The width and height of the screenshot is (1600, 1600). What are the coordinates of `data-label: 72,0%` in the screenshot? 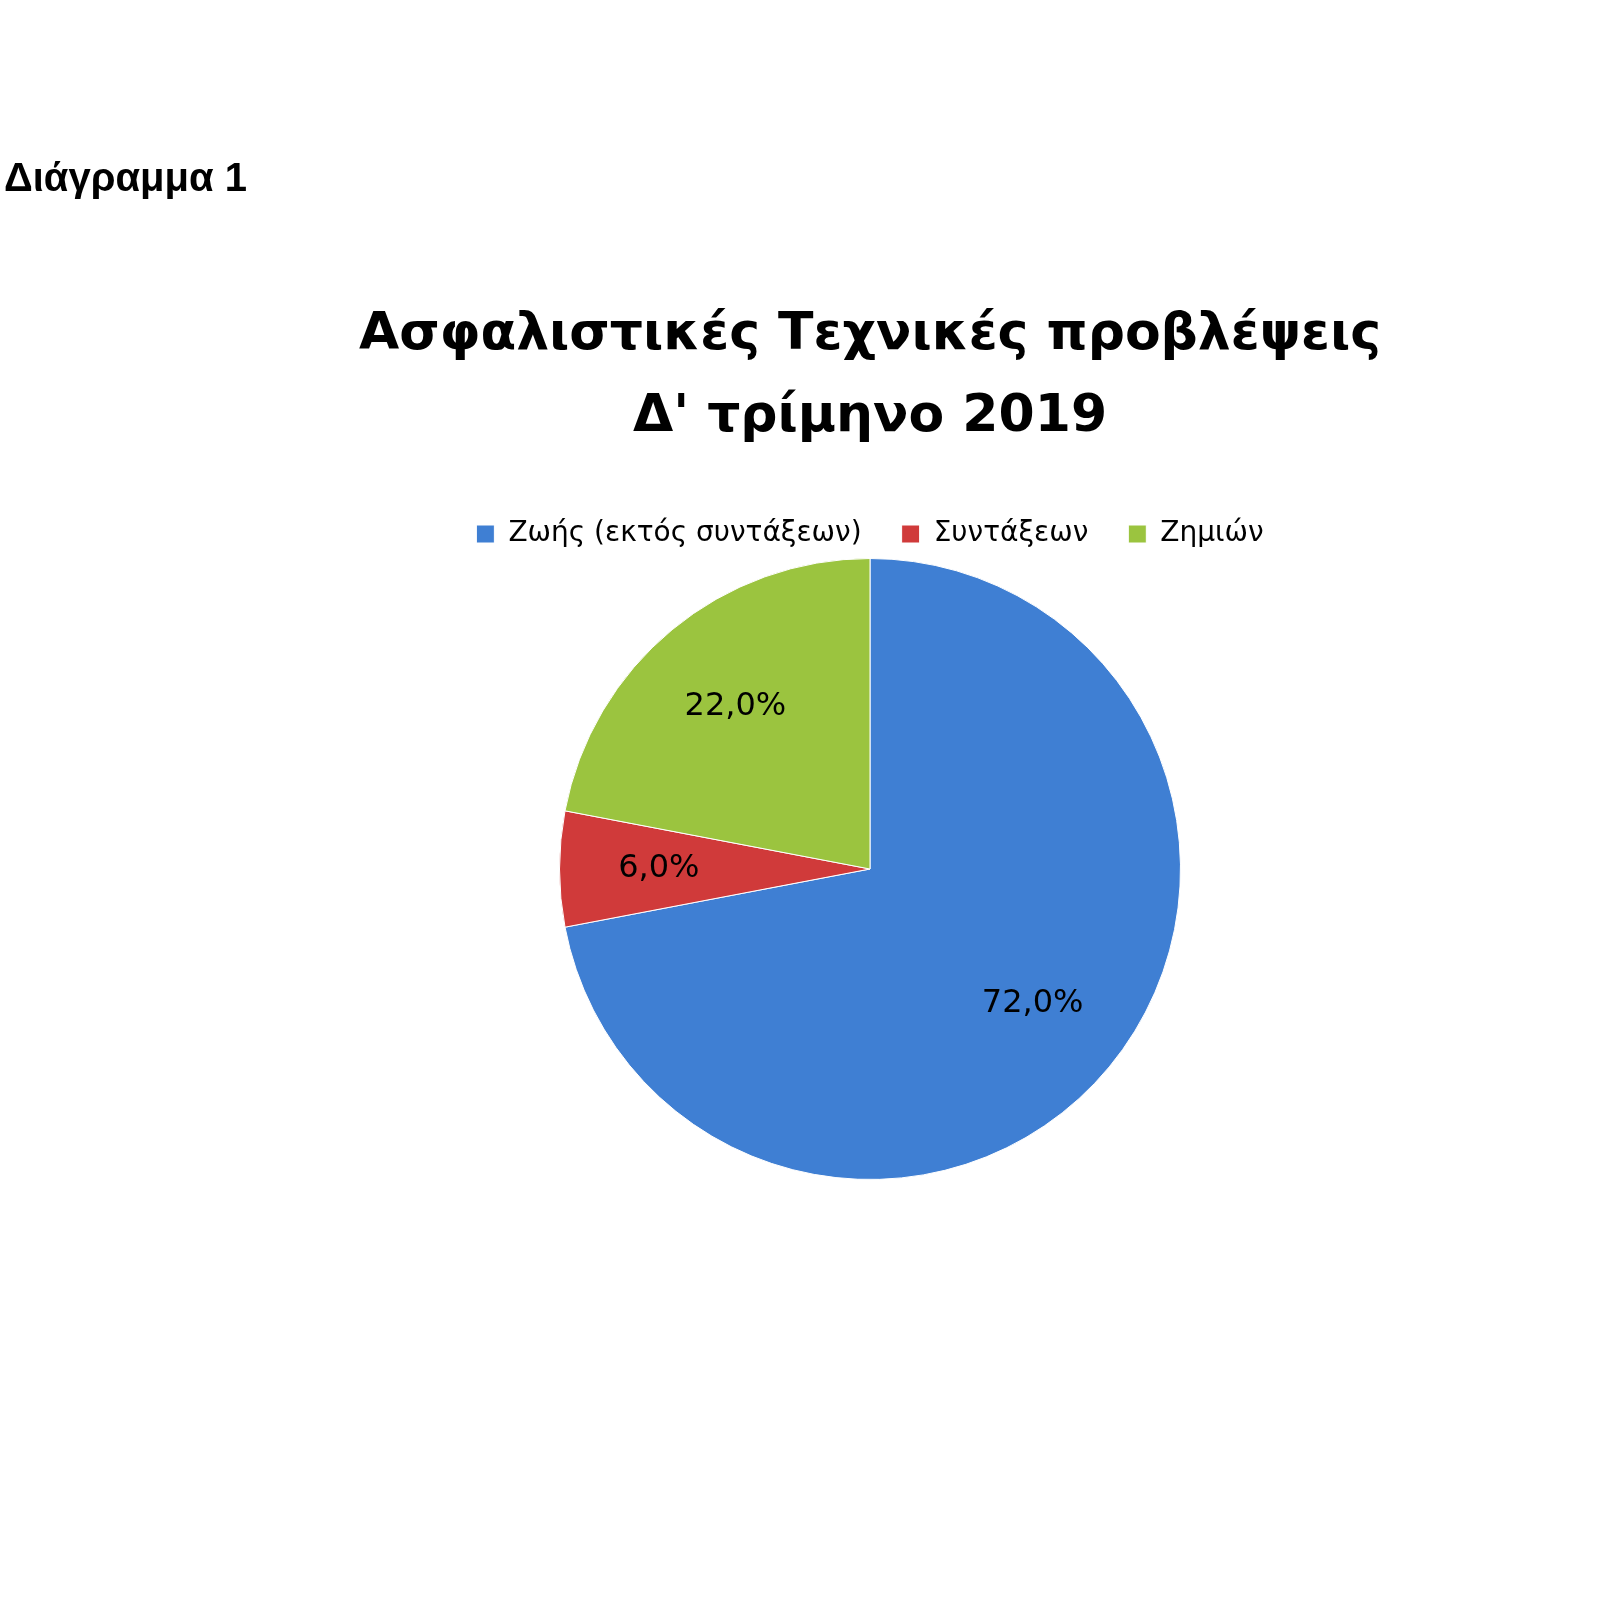 It's located at (1032, 1000).